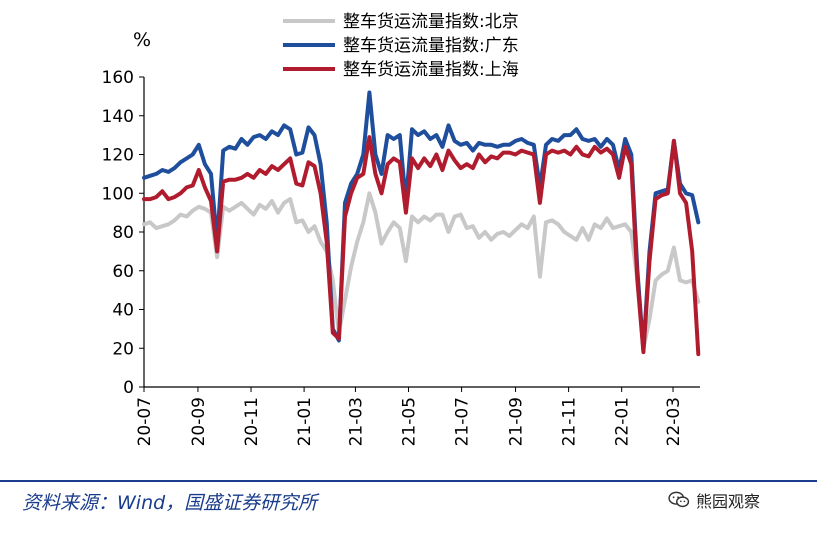 The height and width of the screenshot is (538, 817). Describe the element at coordinates (118, 78) in the screenshot. I see `y-tick-label: 160` at that location.